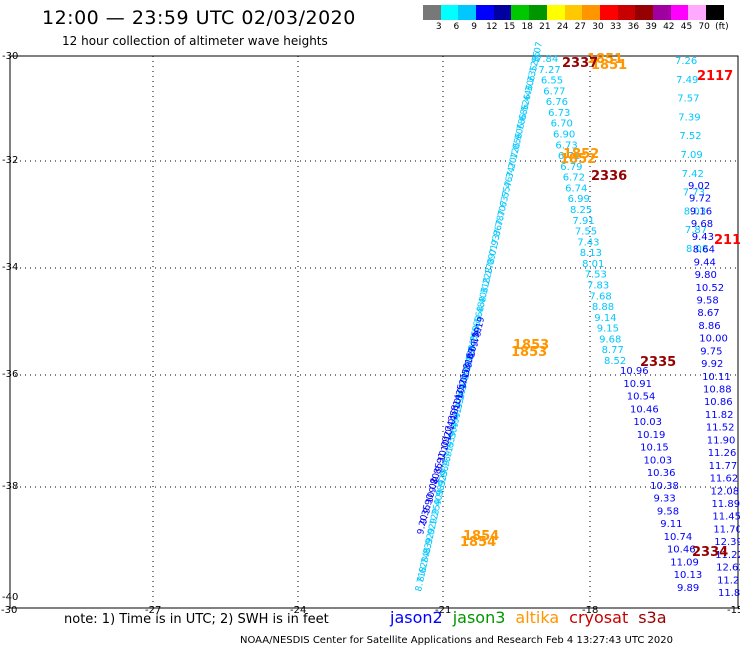  Describe the element at coordinates (478, 542) in the screenshot. I see `pass-time: 1854` at that location.